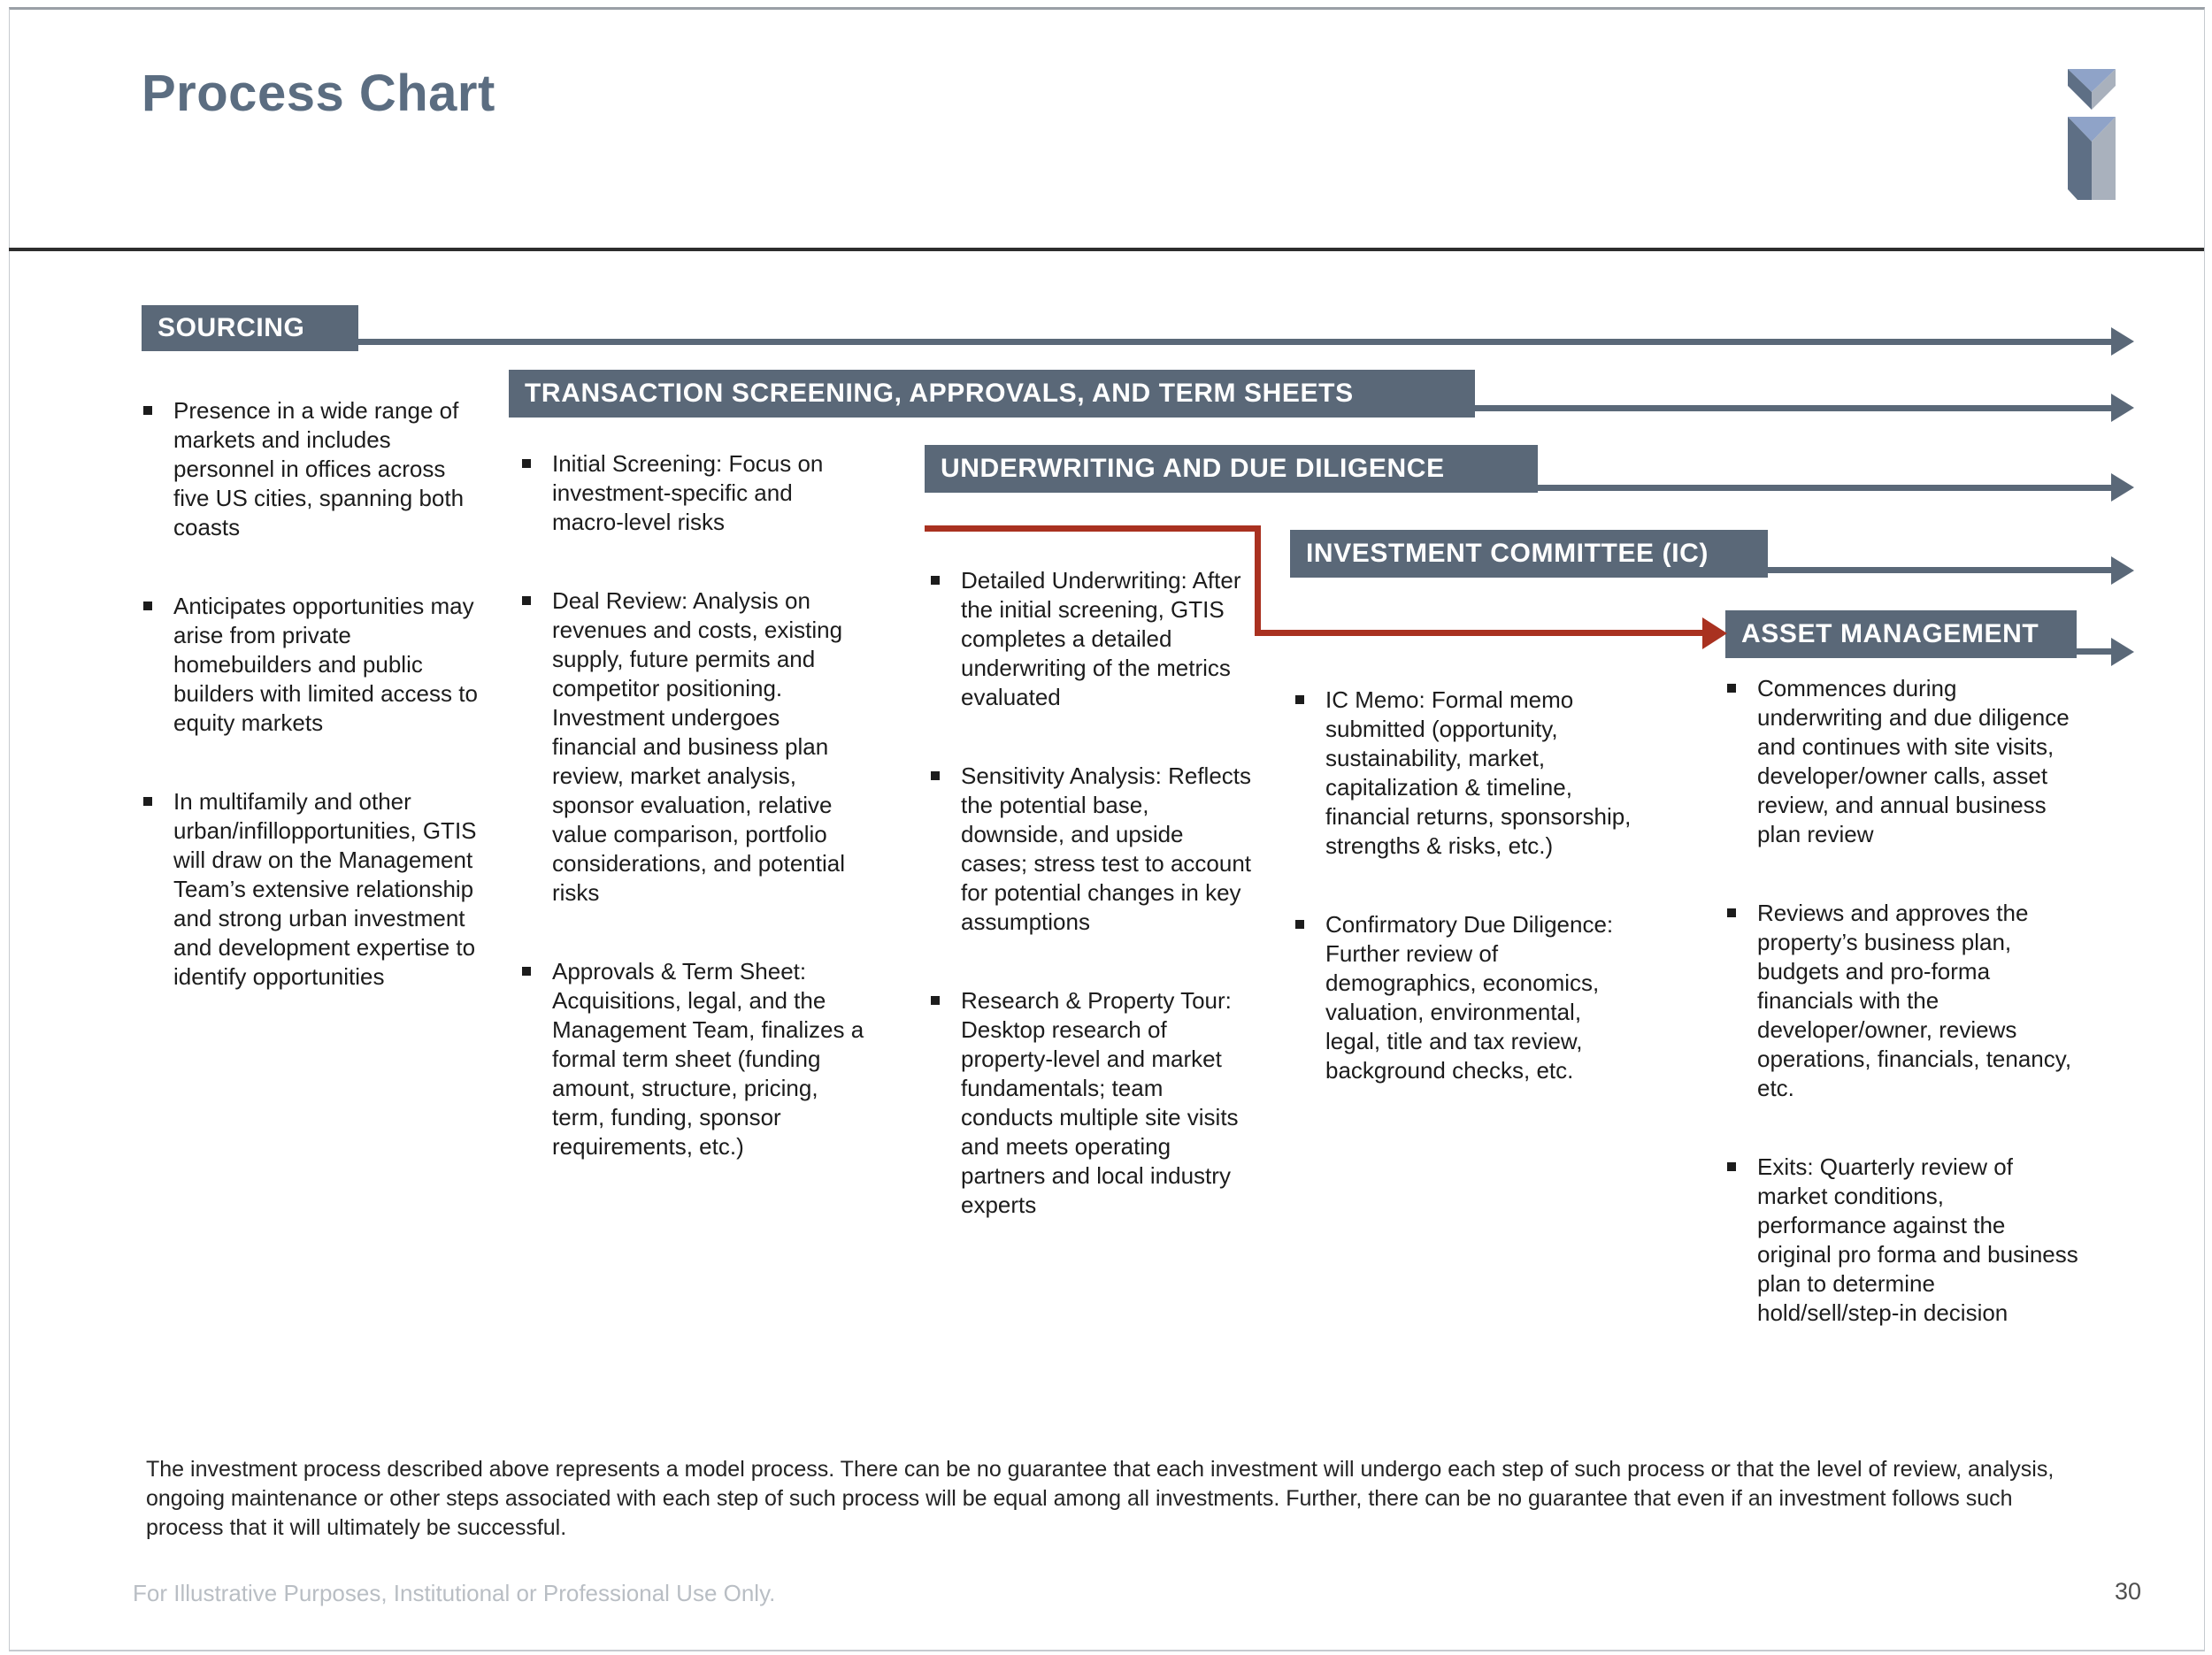 The height and width of the screenshot is (1655, 2212). Describe the element at coordinates (1193, 468) in the screenshot. I see `stage-label: UNDERWRITING AND DUE DILIGENCE` at that location.